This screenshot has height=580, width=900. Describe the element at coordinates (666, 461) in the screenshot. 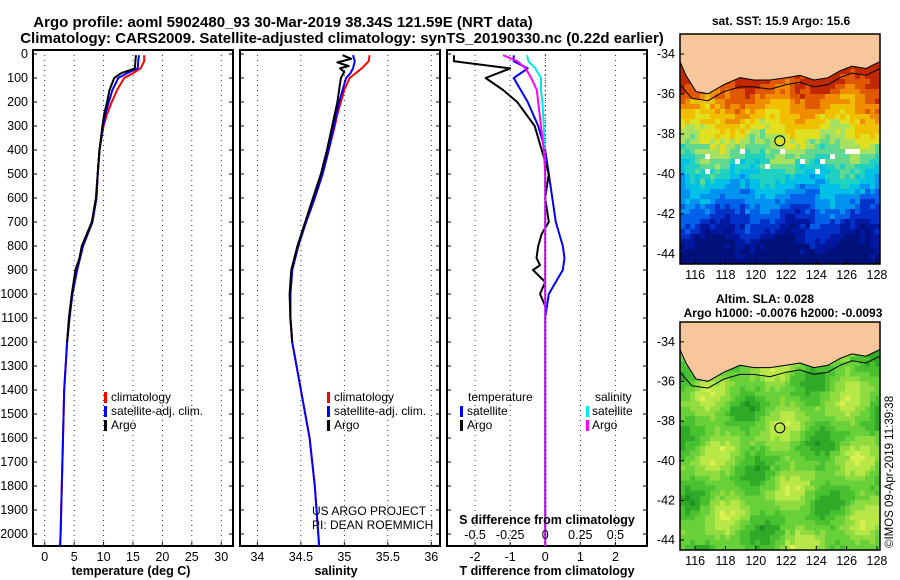

I see `map-y-tick-label: -40` at that location.